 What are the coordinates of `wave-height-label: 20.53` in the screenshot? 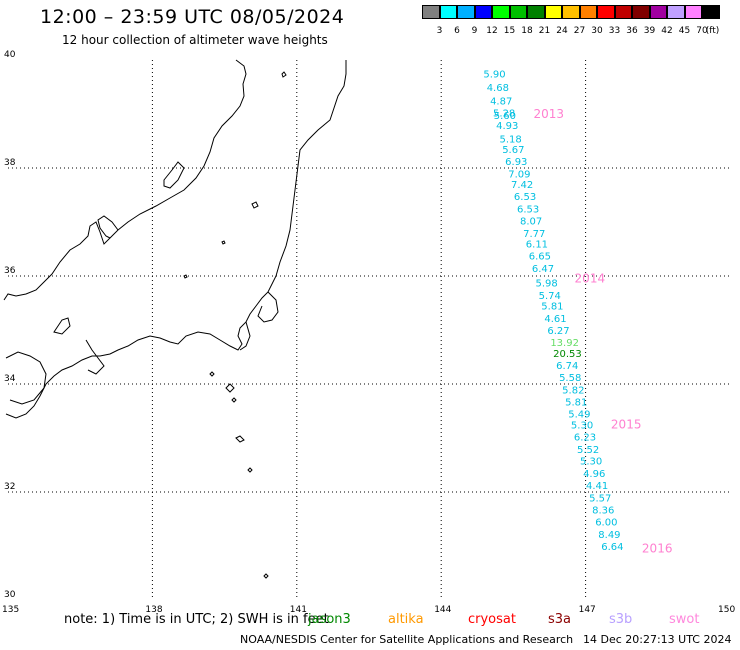 It's located at (567, 354).